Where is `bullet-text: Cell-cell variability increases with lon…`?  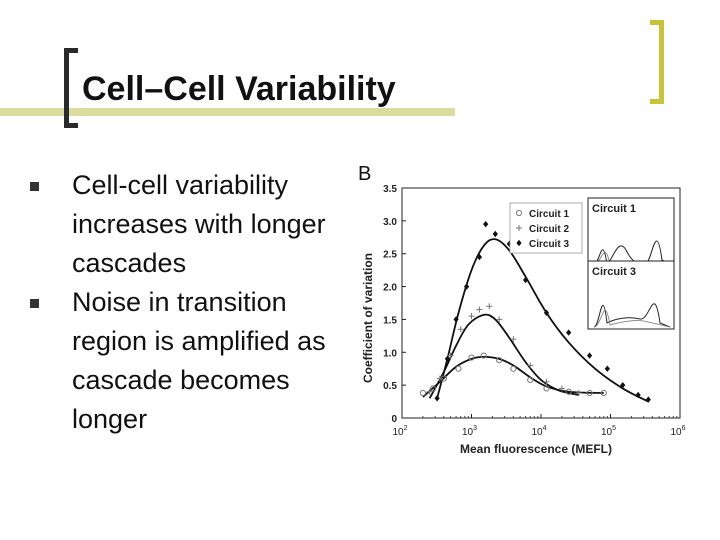 bullet-text: Cell-cell variability increases with lon… is located at coordinates (199, 224).